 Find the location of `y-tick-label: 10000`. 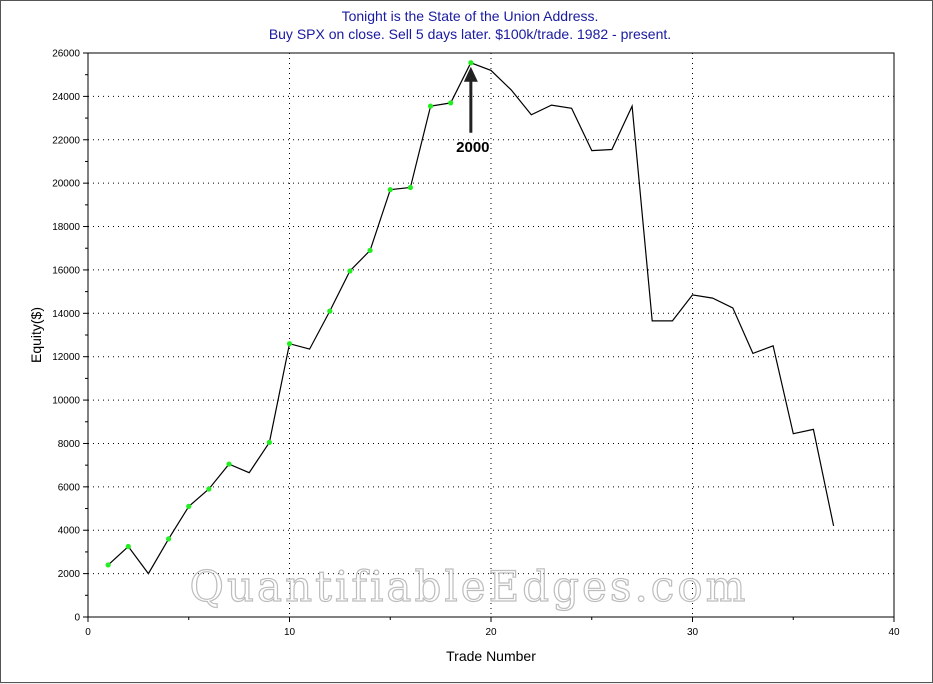

y-tick-label: 10000 is located at coordinates (66, 401).